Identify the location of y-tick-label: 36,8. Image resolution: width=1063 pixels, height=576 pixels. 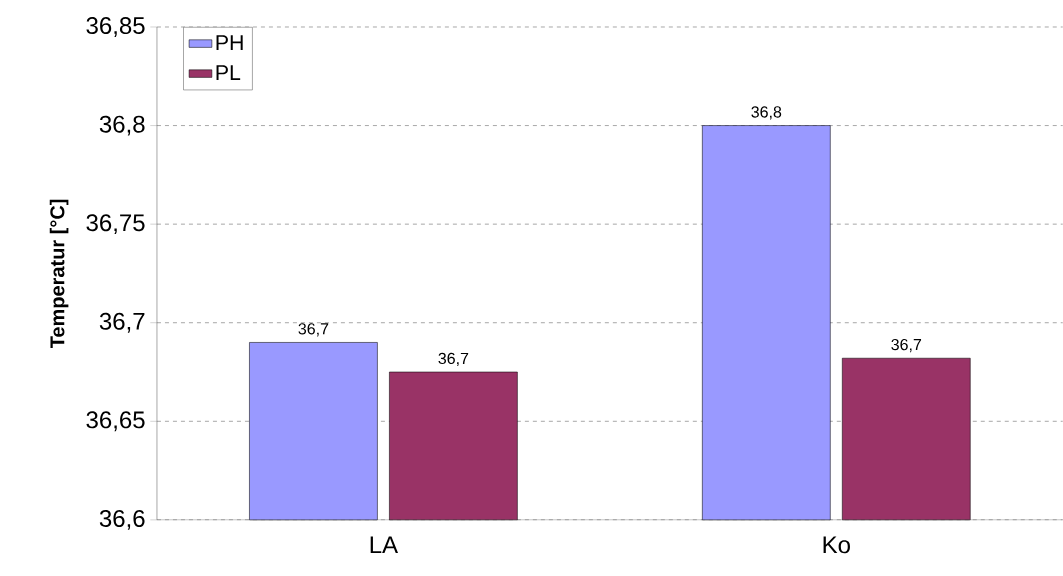
(122, 125).